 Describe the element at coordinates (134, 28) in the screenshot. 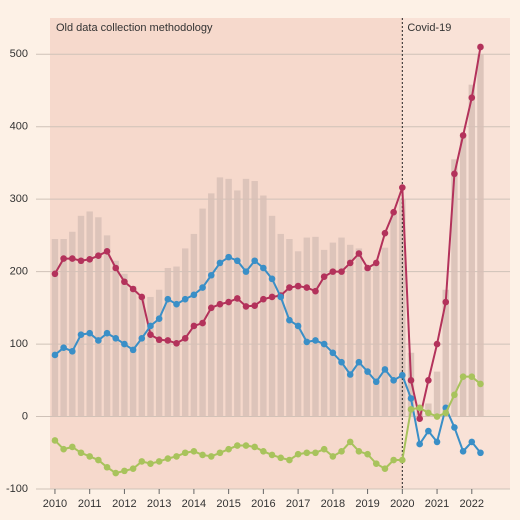

I see `annotation: Old data collection methodology` at that location.